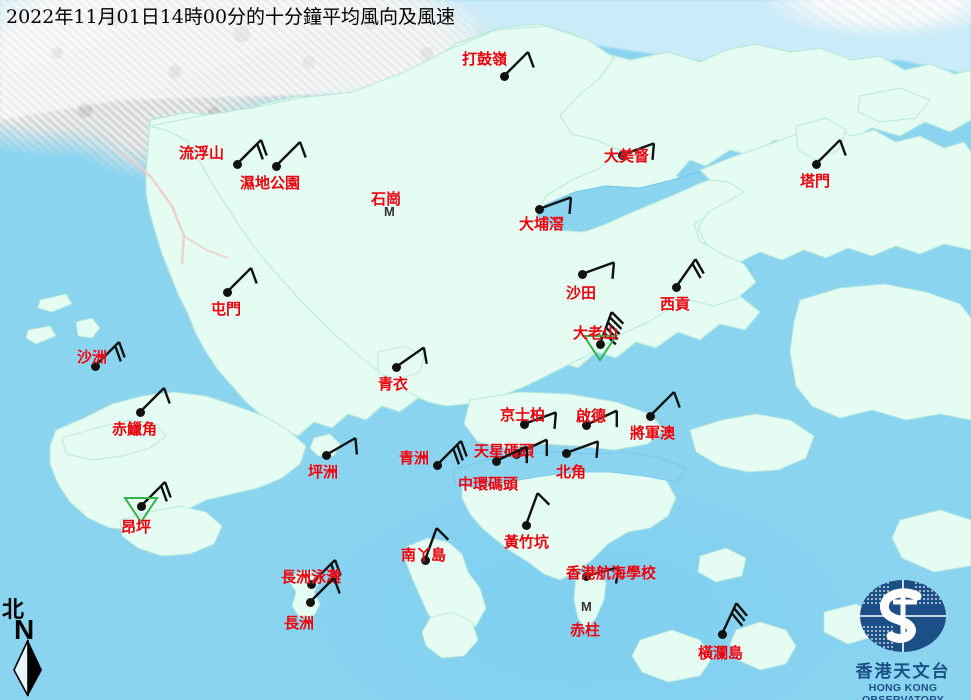 Image resolution: width=971 pixels, height=700 pixels. What do you see at coordinates (638, 151) in the screenshot?
I see `wind-barb-tai-mei-tuk` at bounding box center [638, 151].